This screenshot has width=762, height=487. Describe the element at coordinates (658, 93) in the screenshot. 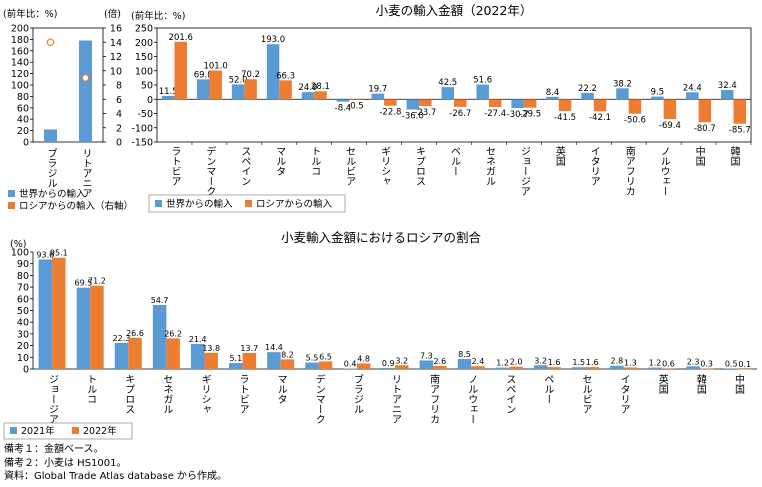

I see `top-data-label-world: 9.5` at that location.